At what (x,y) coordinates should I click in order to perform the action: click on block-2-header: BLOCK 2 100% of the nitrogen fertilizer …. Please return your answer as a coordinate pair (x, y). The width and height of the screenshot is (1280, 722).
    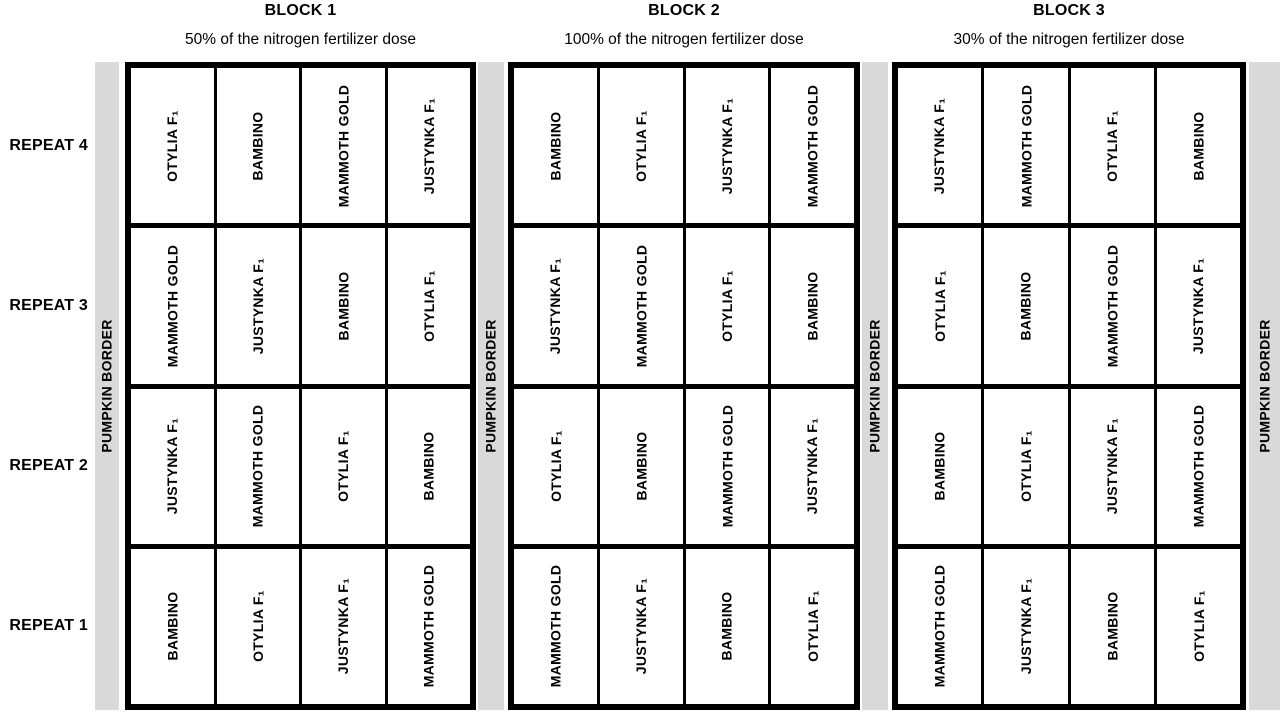
    Looking at the image, I should click on (684, 25).